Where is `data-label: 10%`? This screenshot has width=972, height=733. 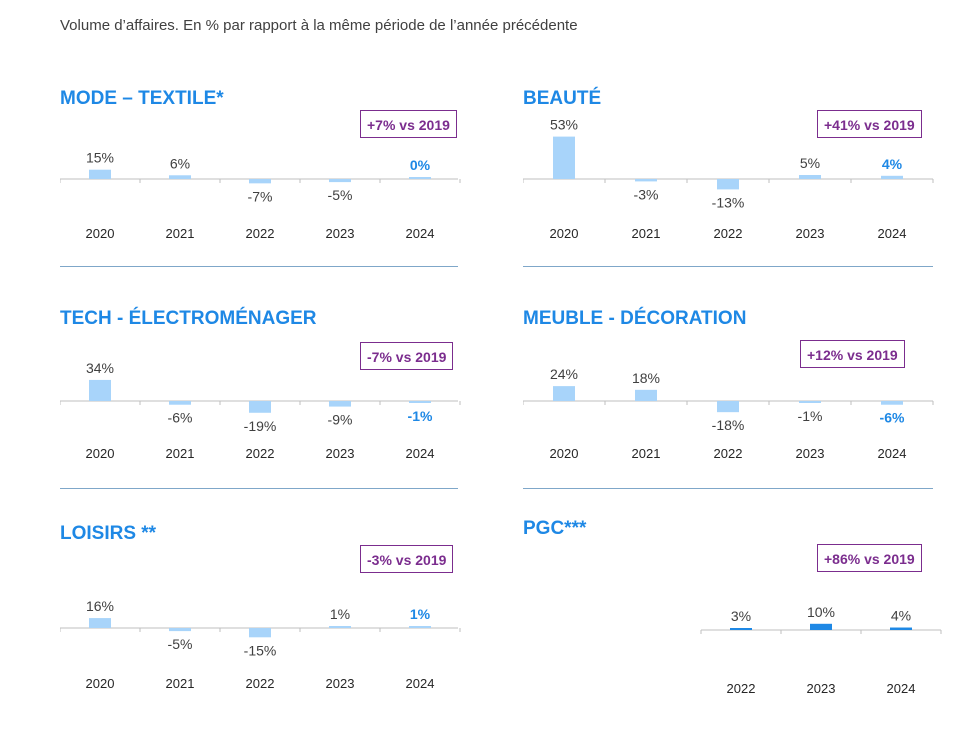
data-label: 10% is located at coordinates (821, 612).